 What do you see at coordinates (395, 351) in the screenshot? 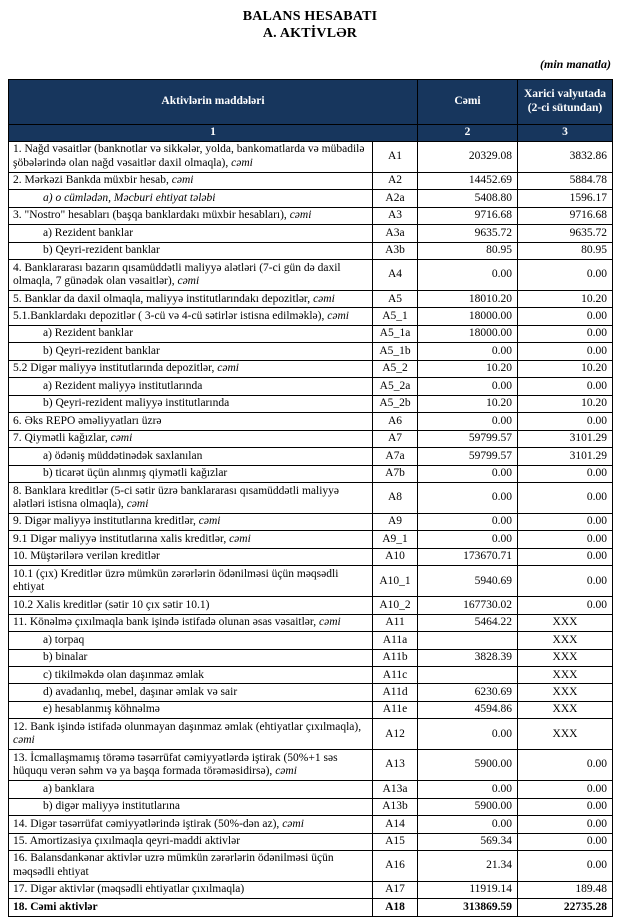
I see `item-code-cell: A5_1b` at bounding box center [395, 351].